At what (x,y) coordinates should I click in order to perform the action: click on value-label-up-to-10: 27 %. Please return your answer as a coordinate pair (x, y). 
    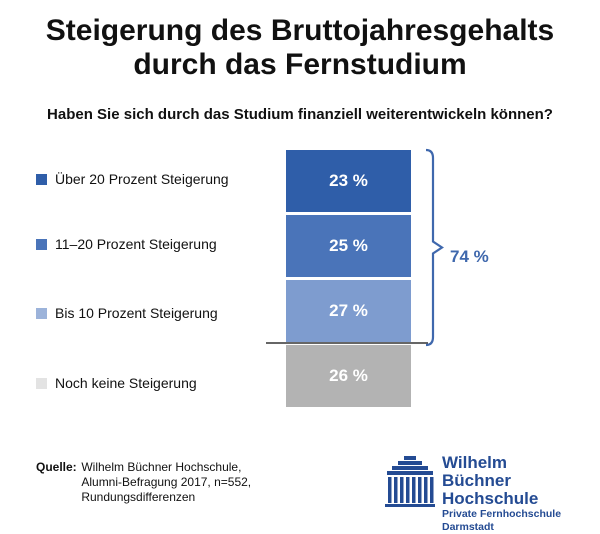
    Looking at the image, I should click on (348, 310).